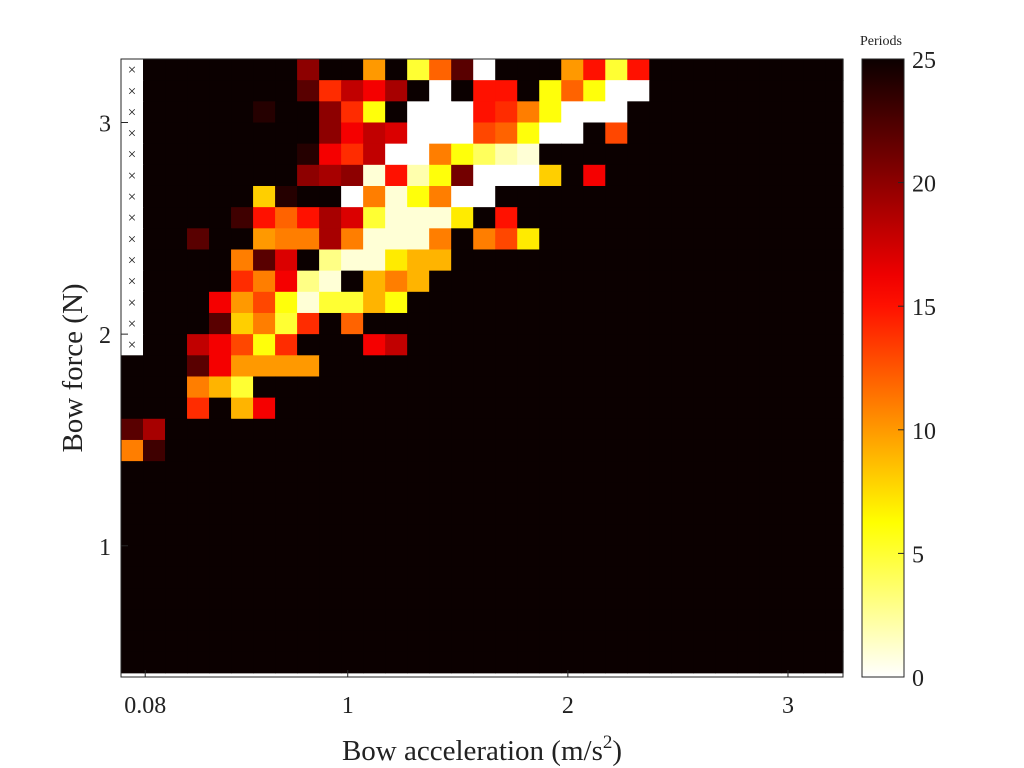  I want to click on y-tick-label: 2, so click(105, 336).